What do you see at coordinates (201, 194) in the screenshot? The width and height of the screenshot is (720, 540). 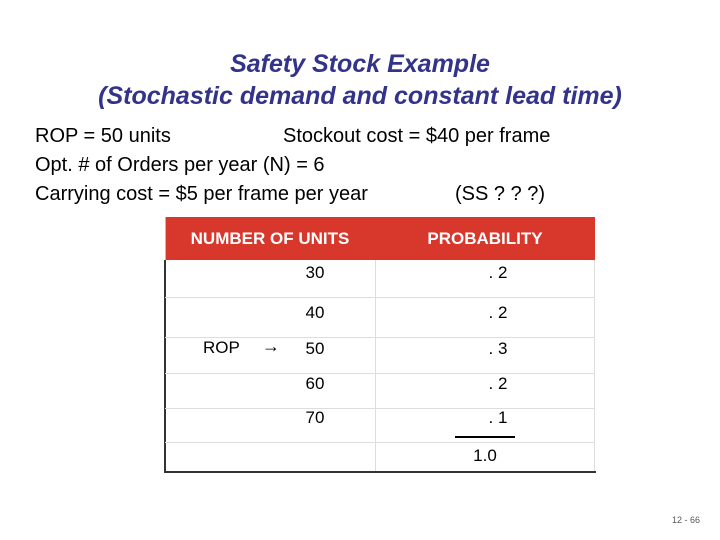 I see `info-text: Carrying cost = $5 per frame per year` at bounding box center [201, 194].